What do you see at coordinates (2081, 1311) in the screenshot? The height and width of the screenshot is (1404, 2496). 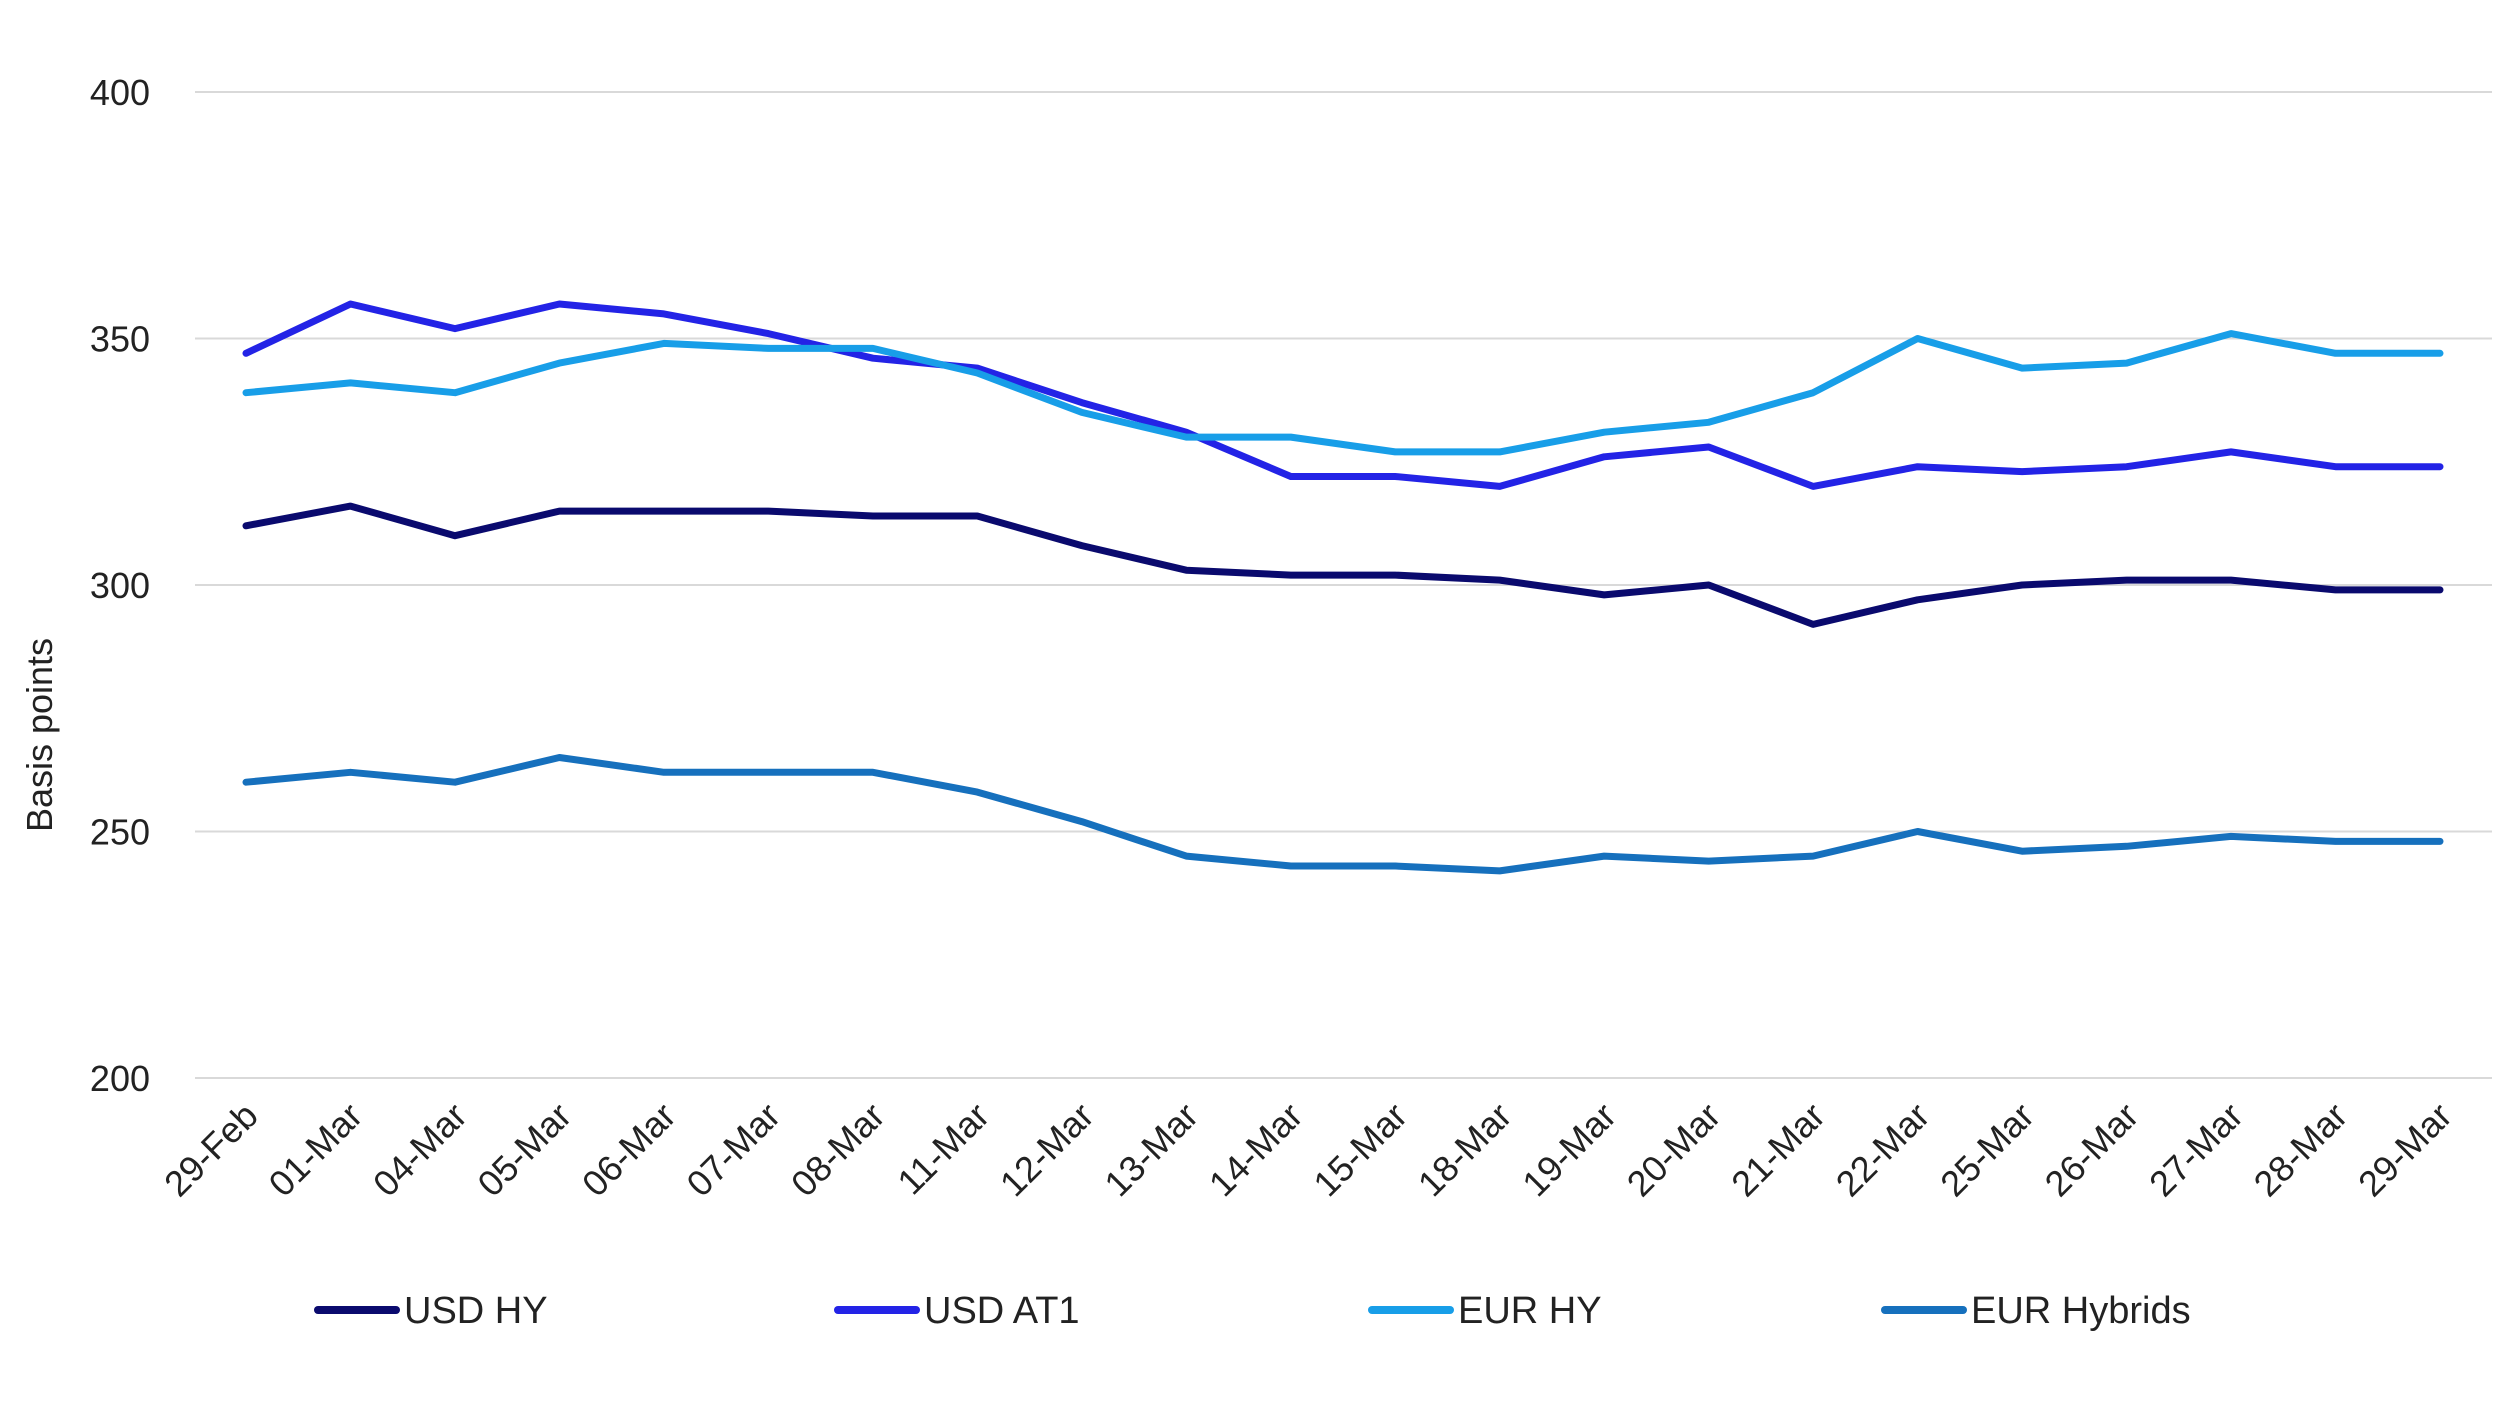 I see `legend-label: EUR Hybrids` at bounding box center [2081, 1311].